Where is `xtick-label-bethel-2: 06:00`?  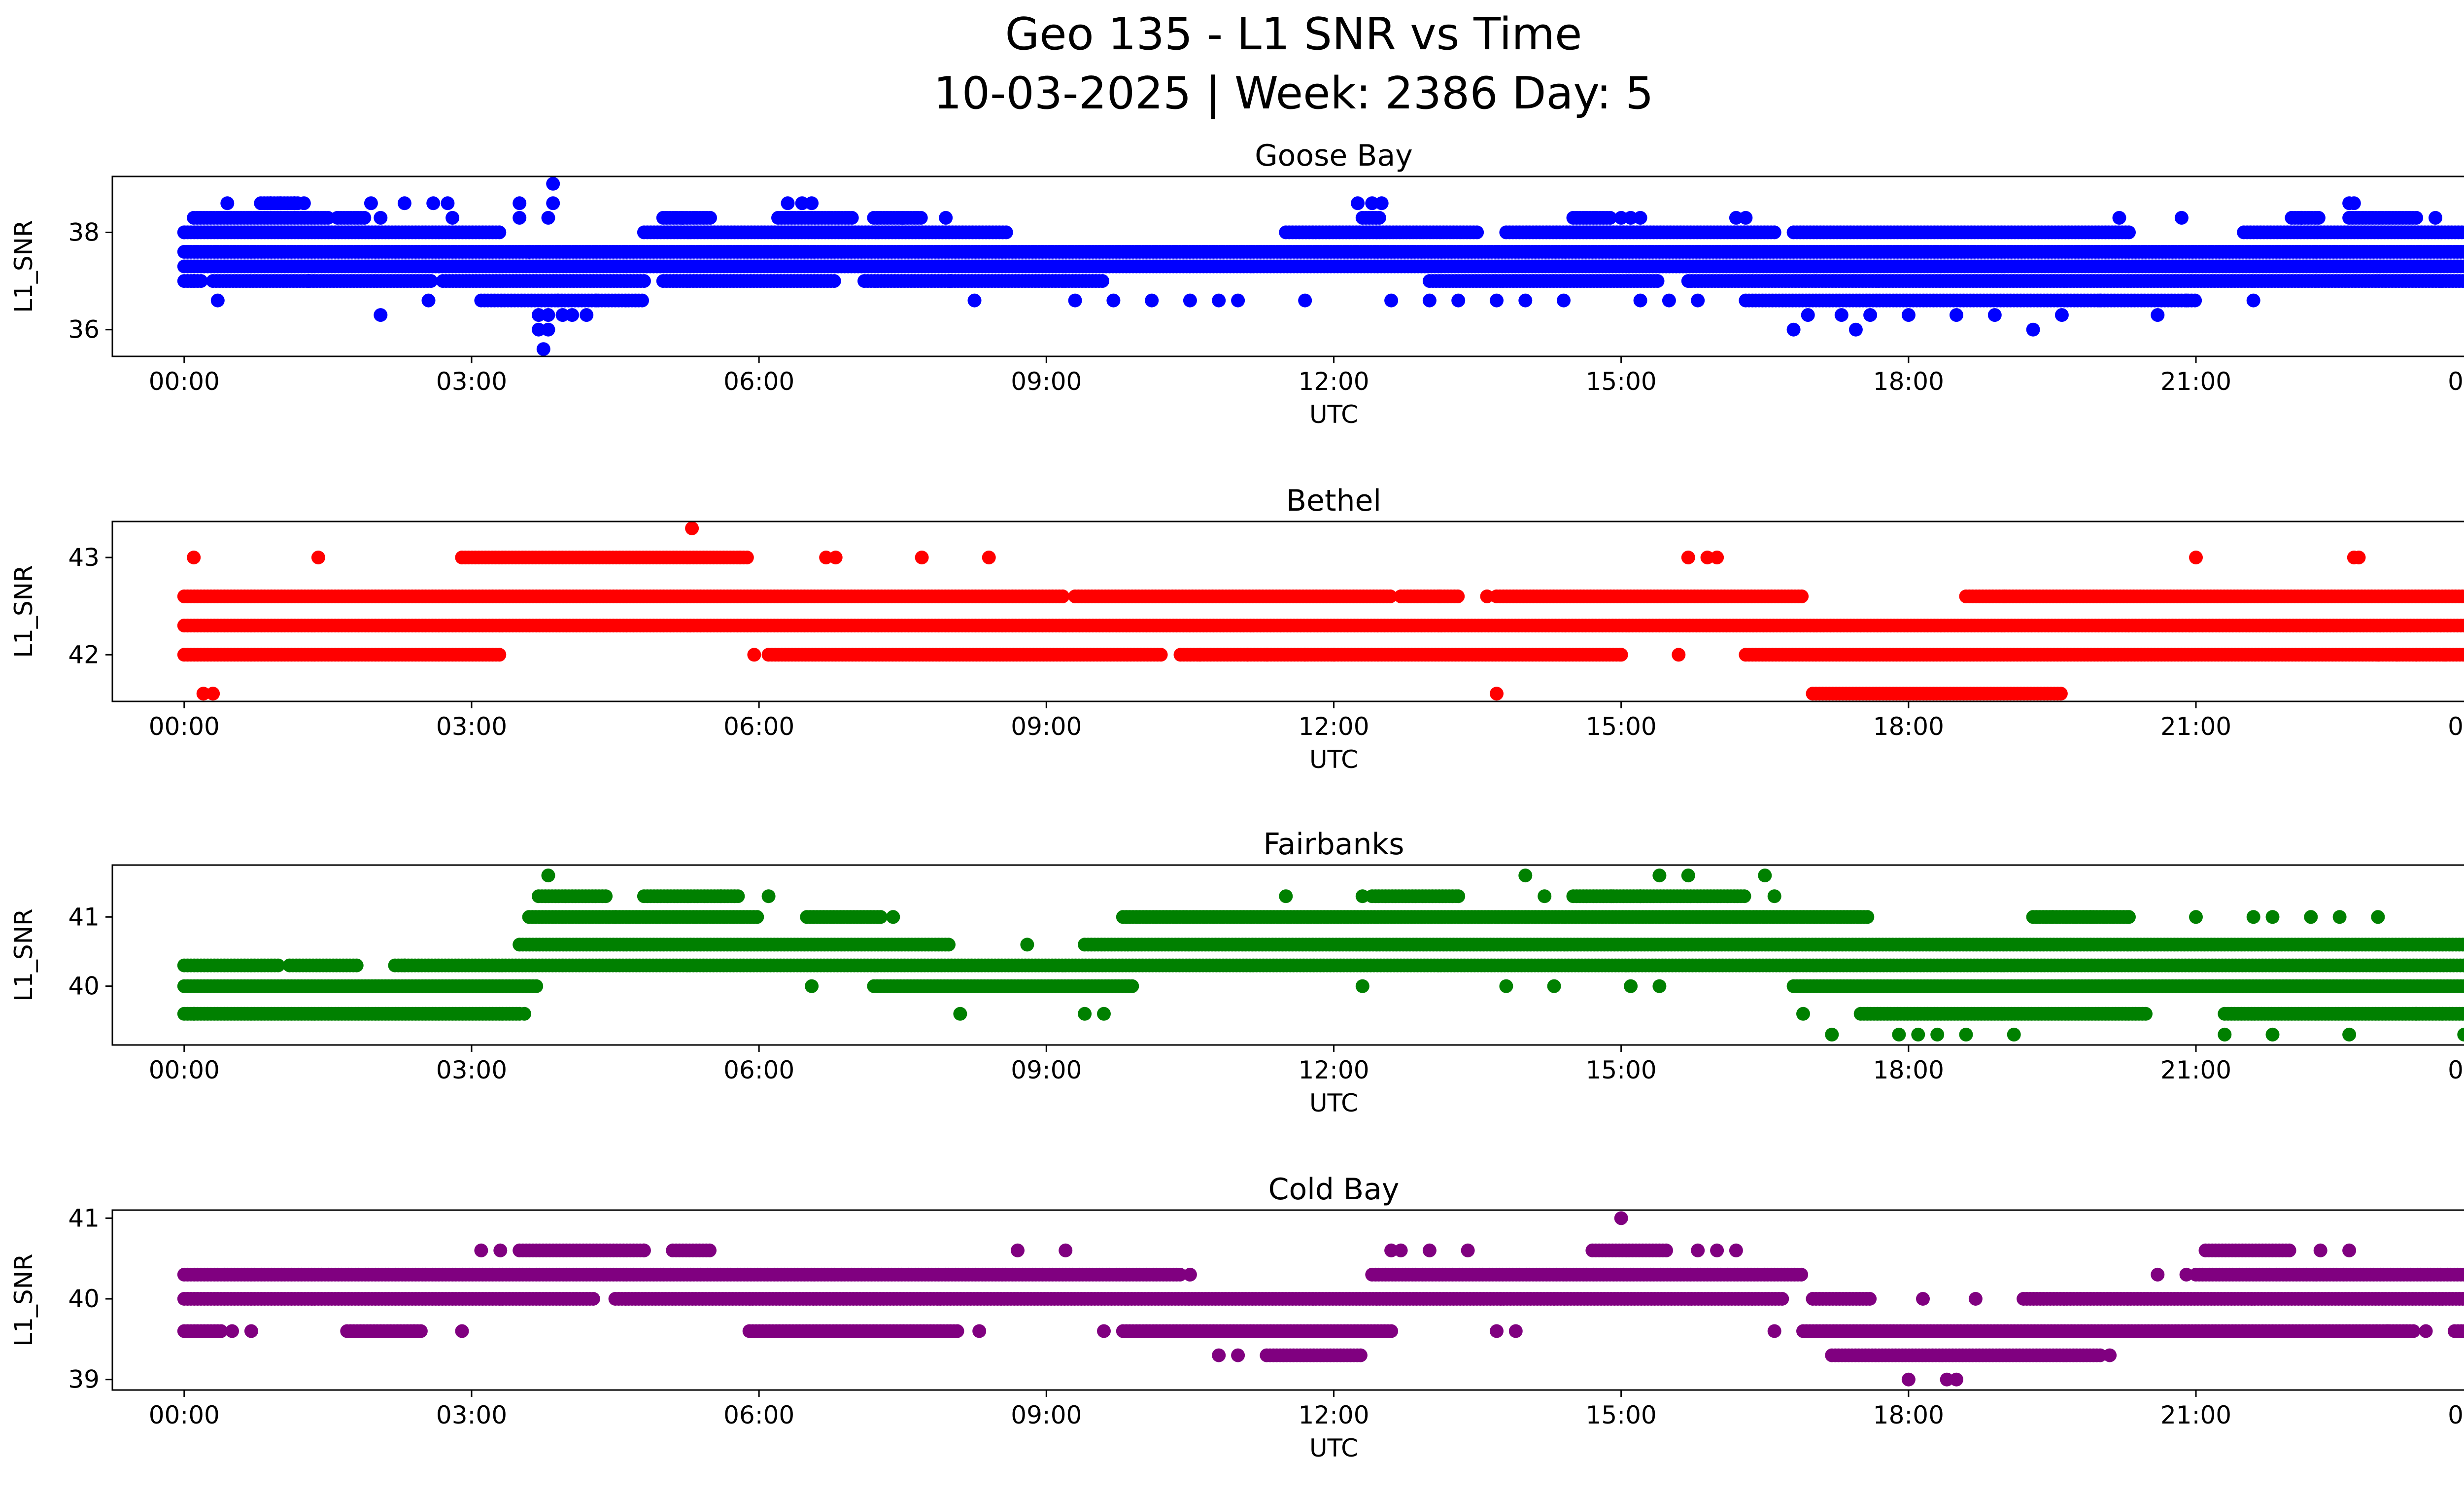 xtick-label-bethel-2: 06:00 is located at coordinates (758, 726).